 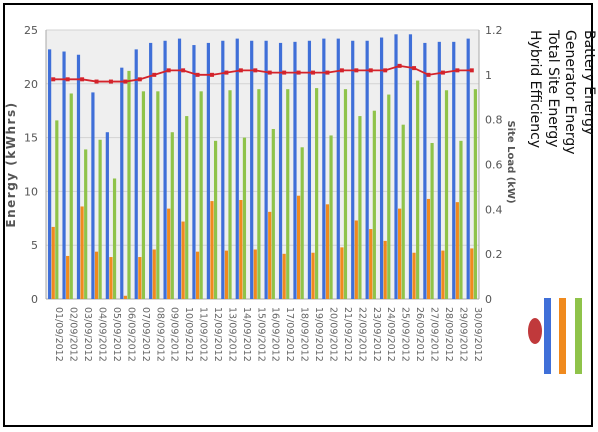 I want to click on x-tick-label: 06/09/2012, so click(x=130, y=334).